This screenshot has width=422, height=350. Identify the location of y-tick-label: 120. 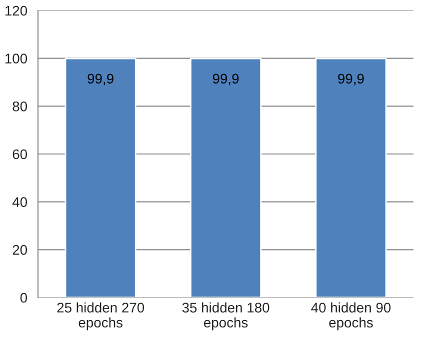
(16, 11).